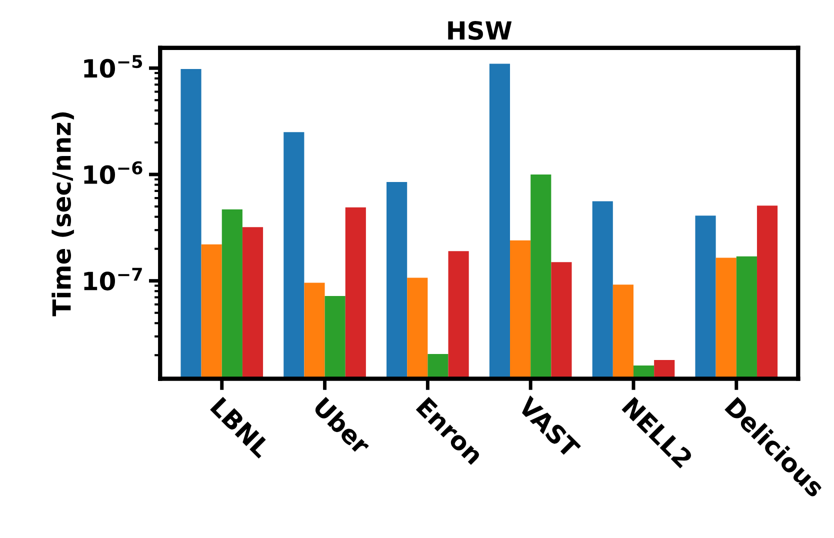  What do you see at coordinates (63, 214) in the screenshot?
I see `y-axis-title: Time (sec/nnz)` at bounding box center [63, 214].